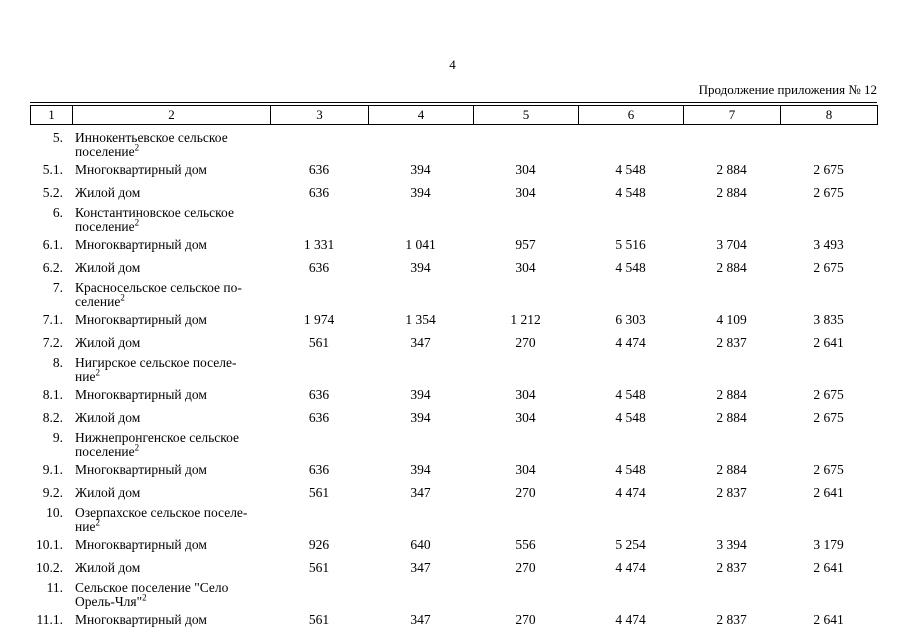  What do you see at coordinates (829, 115) in the screenshot?
I see `column-header-8: 8` at bounding box center [829, 115].